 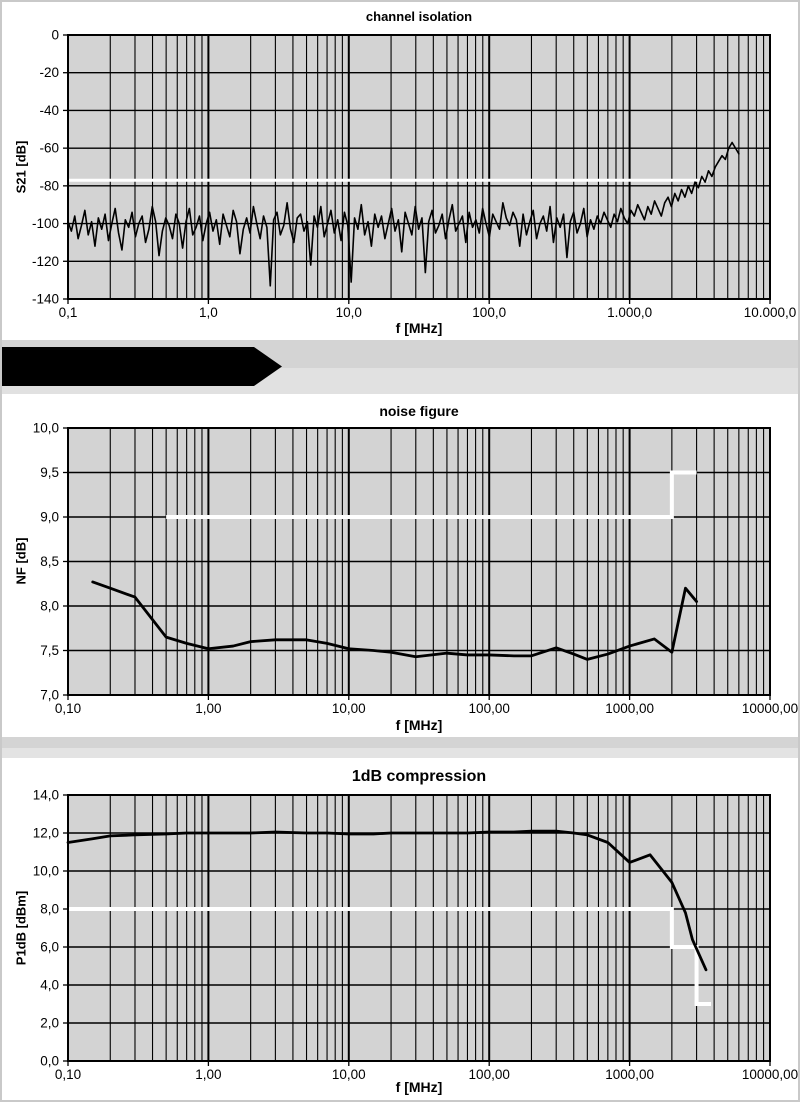 I want to click on chart-title-noise-figure: noise figure, so click(x=419, y=411).